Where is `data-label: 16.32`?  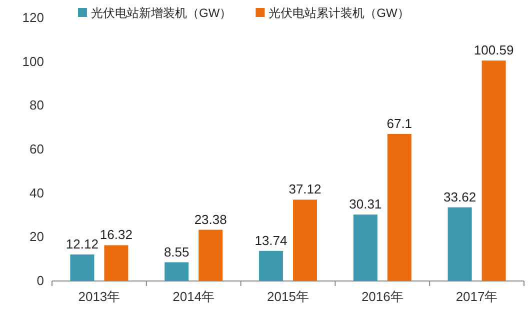
data-label: 16.32 is located at coordinates (116, 234).